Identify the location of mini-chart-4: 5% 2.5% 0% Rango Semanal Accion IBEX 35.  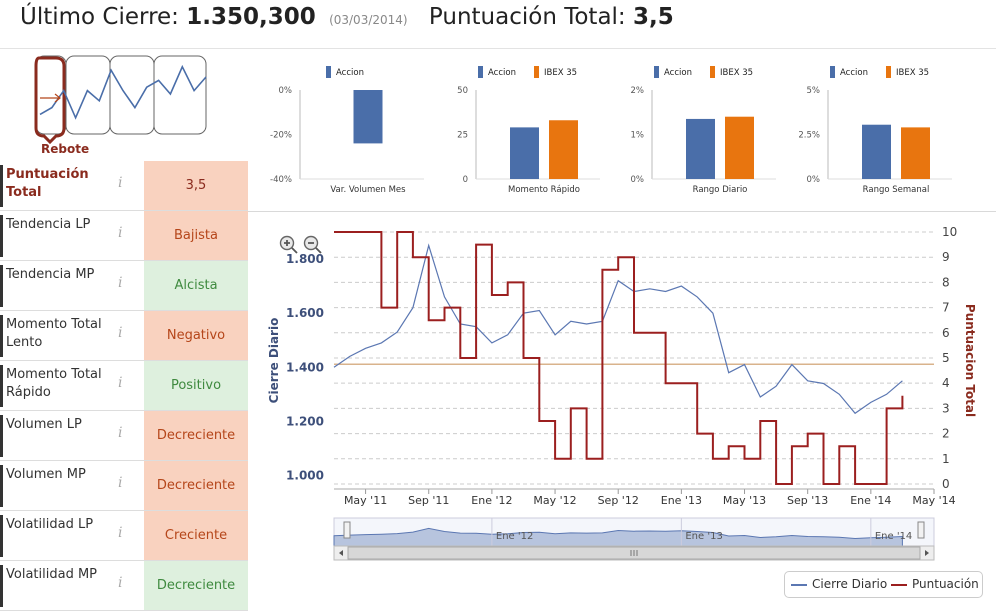
(875, 130).